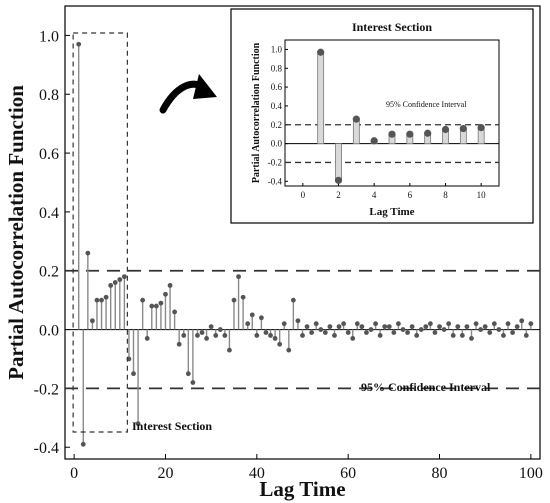 Image resolution: width=550 pixels, height=503 pixels. I want to click on inset-x-tick-label: 8, so click(445, 195).